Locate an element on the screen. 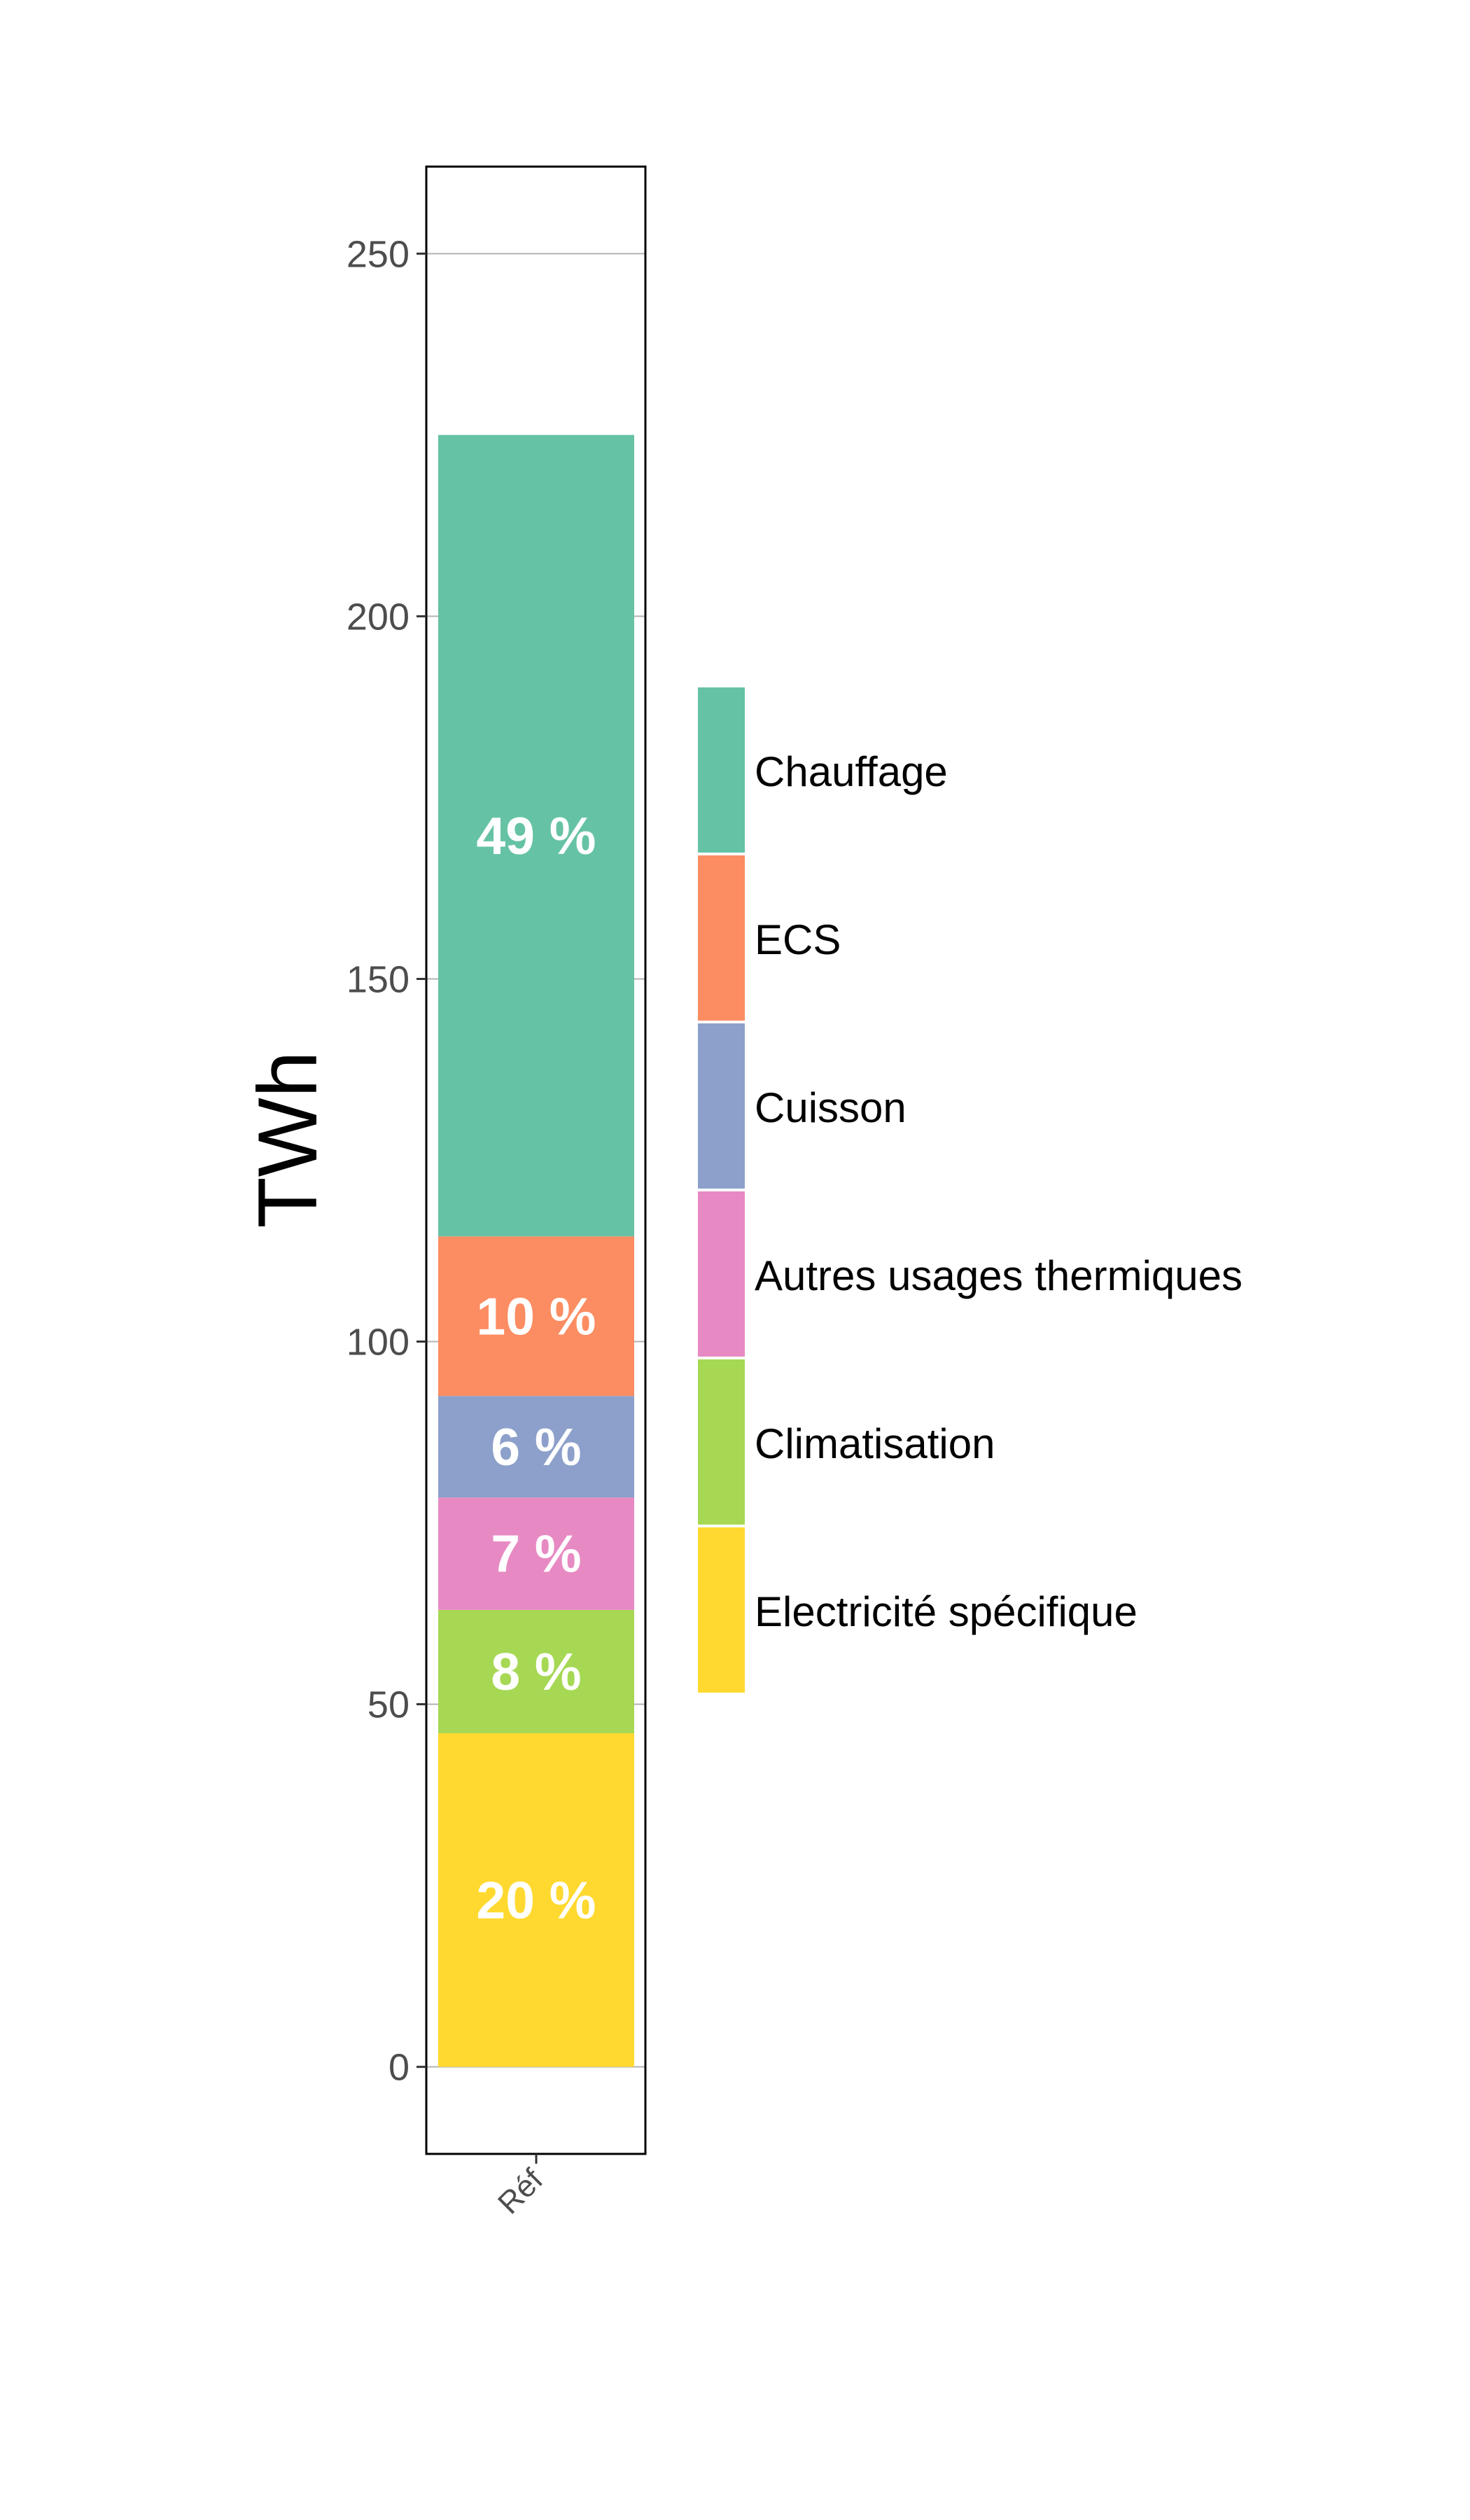  y-tick-label-150: 150 is located at coordinates (378, 979).